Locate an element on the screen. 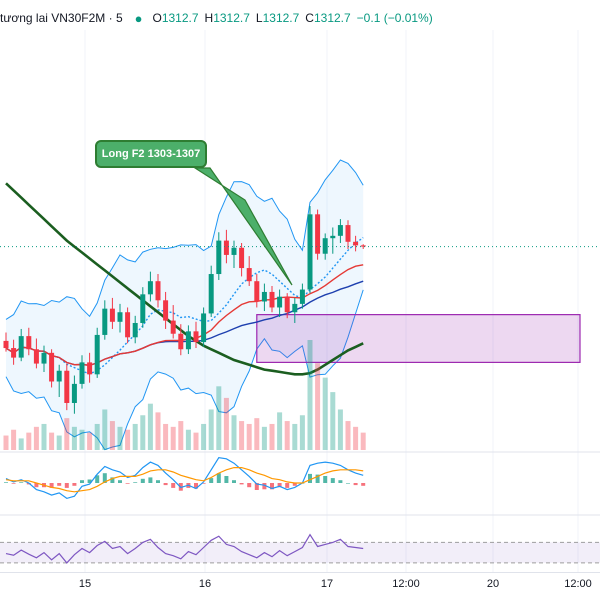 This screenshot has height=601, width=600. x-tick-label: 20 is located at coordinates (493, 584).